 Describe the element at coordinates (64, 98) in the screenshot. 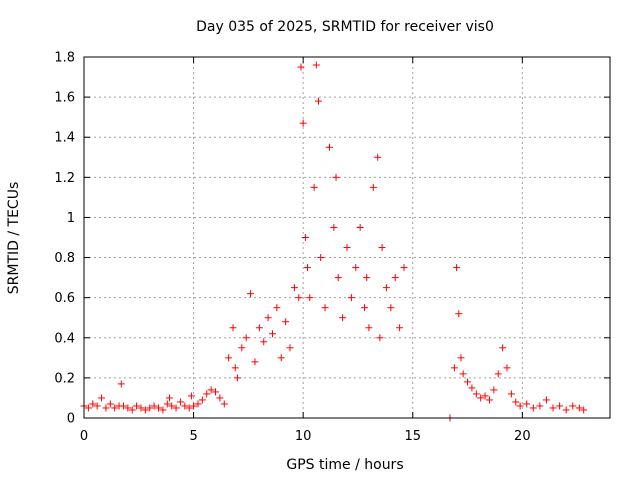

I see `y-tick-label: 1.6` at that location.